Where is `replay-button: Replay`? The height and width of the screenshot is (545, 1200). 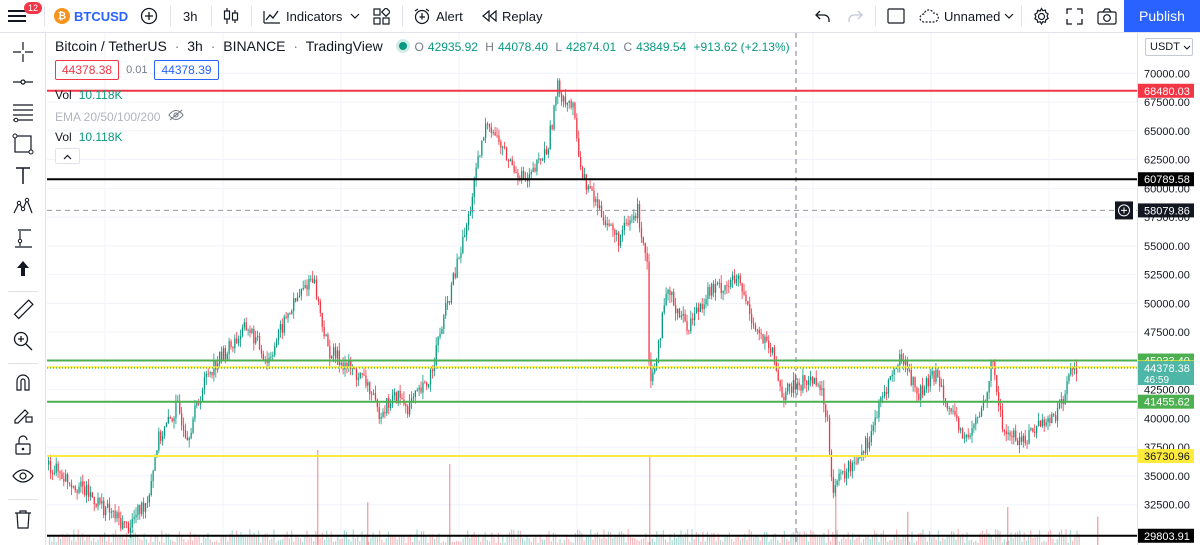 replay-button: Replay is located at coordinates (511, 16).